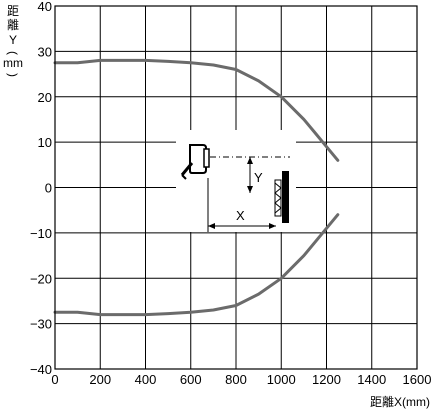 The width and height of the screenshot is (433, 414). What do you see at coordinates (13, 63) in the screenshot?
I see `y-axis-label-char: mm` at bounding box center [13, 63].